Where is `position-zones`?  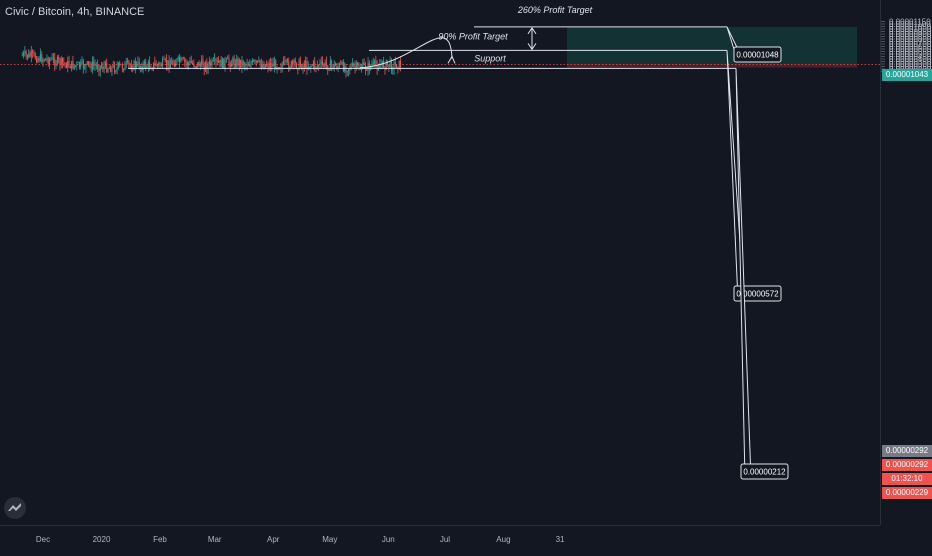
position-zones is located at coordinates (712, 47).